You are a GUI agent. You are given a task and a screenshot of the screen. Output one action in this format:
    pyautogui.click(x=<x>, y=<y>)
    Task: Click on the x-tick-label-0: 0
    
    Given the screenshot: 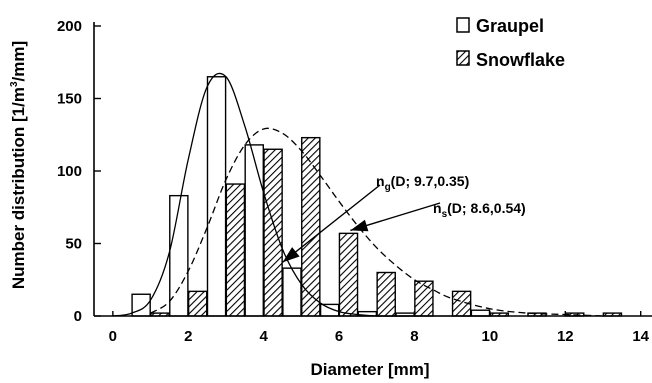 What is the action you would take?
    pyautogui.click(x=113, y=336)
    